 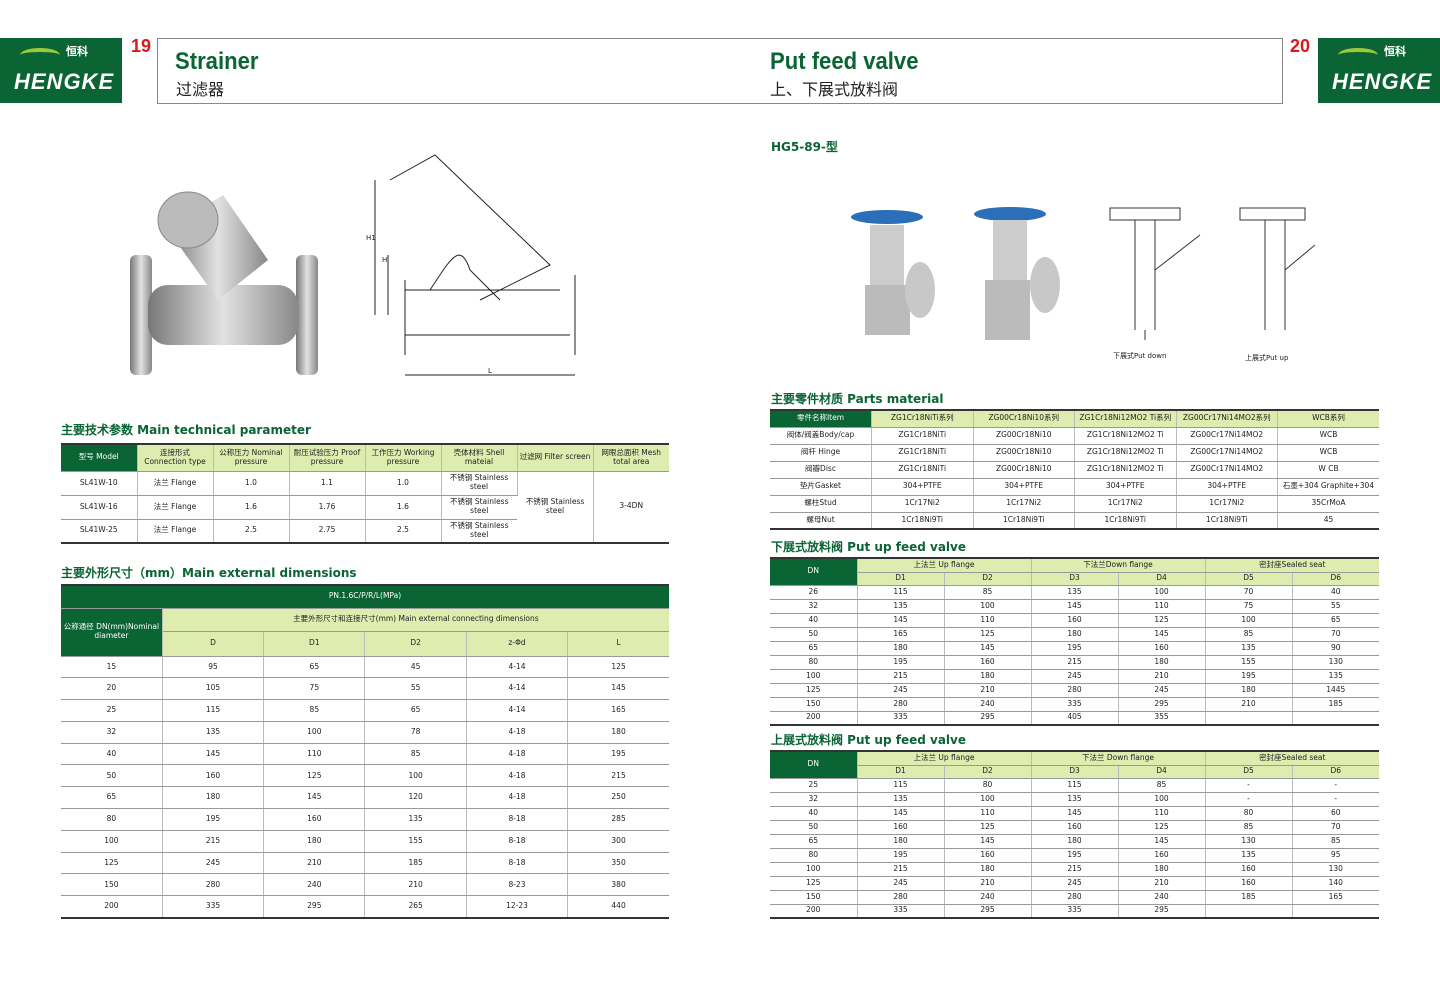 What do you see at coordinates (869, 740) in the screenshot?
I see `up-section-title: 上展式放料阀 Put up feed valve` at bounding box center [869, 740].